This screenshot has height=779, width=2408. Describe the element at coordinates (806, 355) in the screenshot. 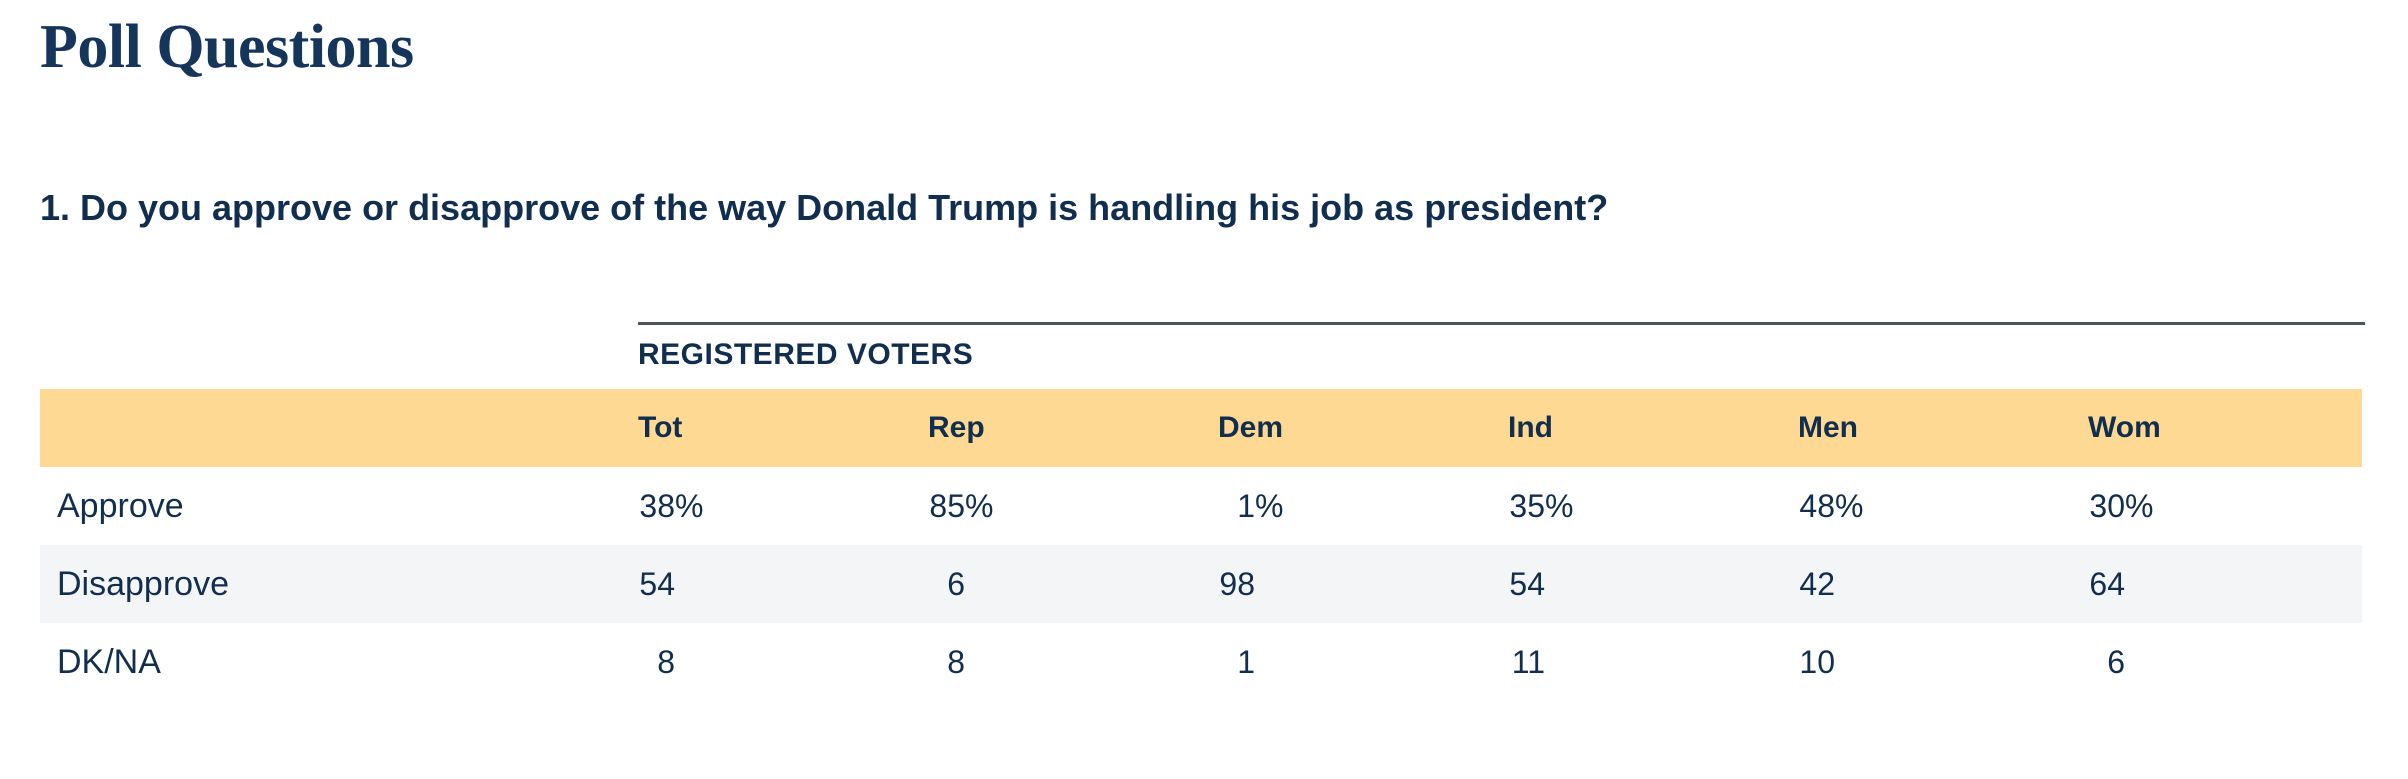

I see `group-header-label: REGISTERED VOTERS` at that location.